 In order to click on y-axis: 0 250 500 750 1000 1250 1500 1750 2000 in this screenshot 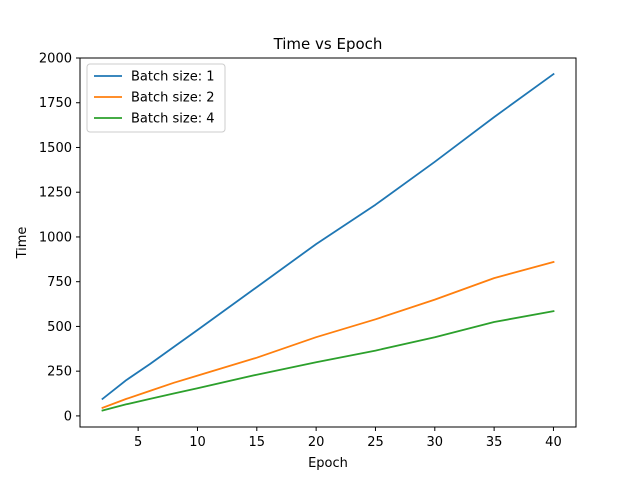, I will do `click(59, 238)`.